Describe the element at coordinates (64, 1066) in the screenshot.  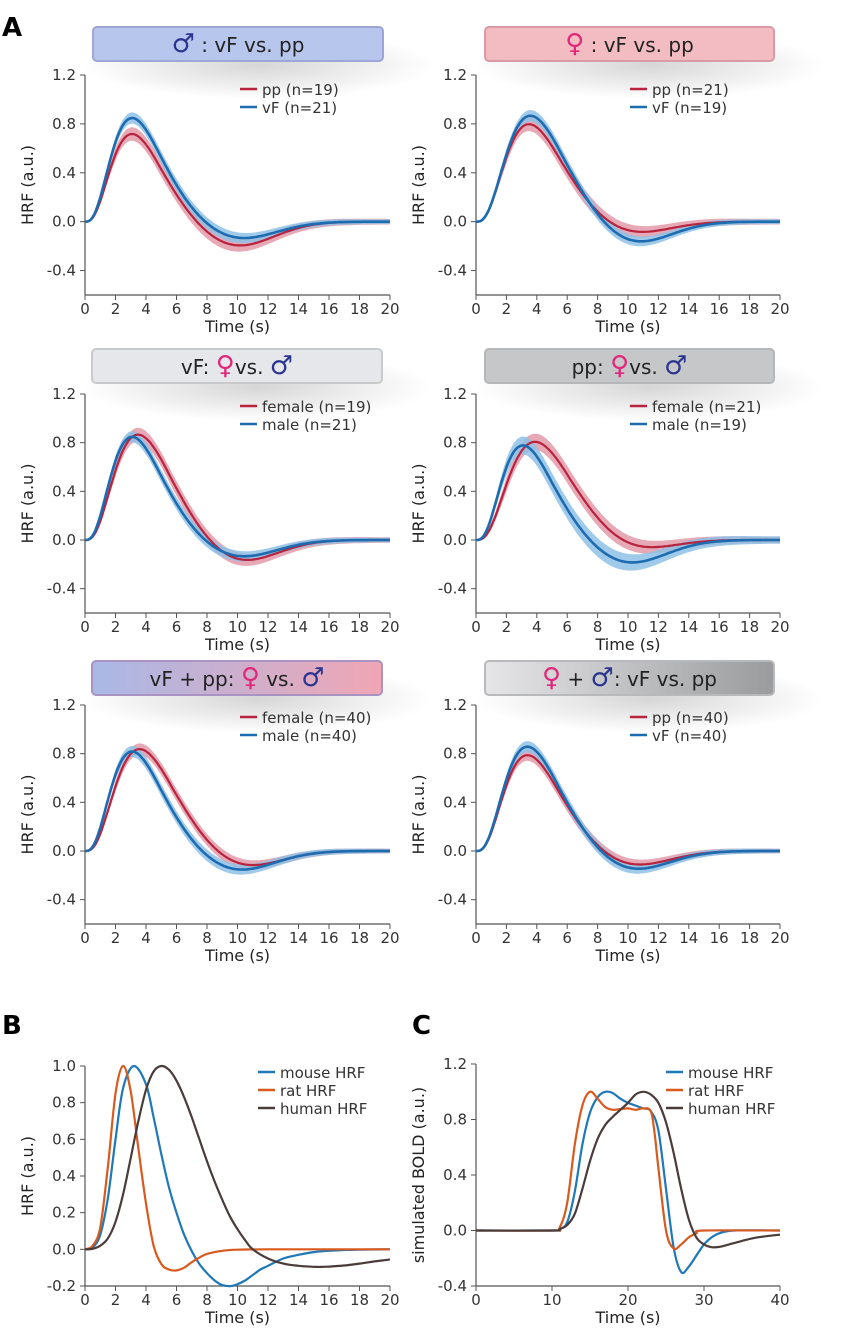
I see `y-tick-label: 1.0` at that location.